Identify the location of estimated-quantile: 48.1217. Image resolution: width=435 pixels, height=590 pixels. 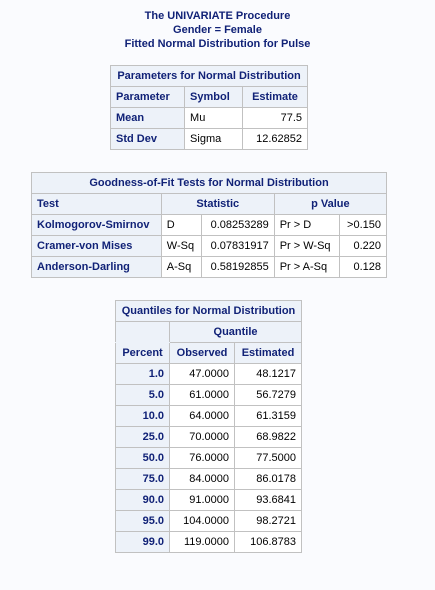
(268, 374).